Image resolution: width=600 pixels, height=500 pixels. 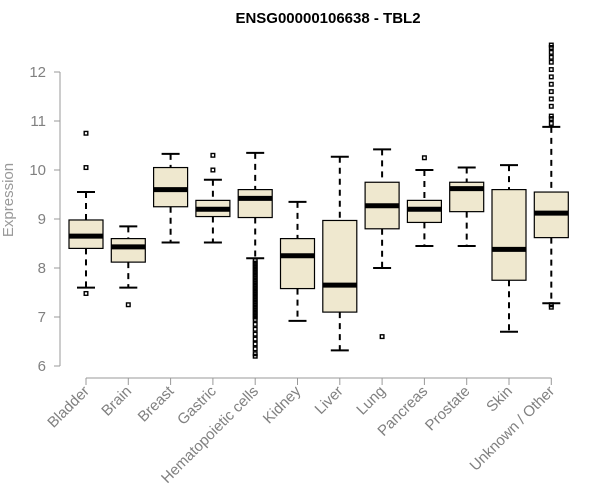 I want to click on x-tick-label: Kidney, so click(x=282, y=404).